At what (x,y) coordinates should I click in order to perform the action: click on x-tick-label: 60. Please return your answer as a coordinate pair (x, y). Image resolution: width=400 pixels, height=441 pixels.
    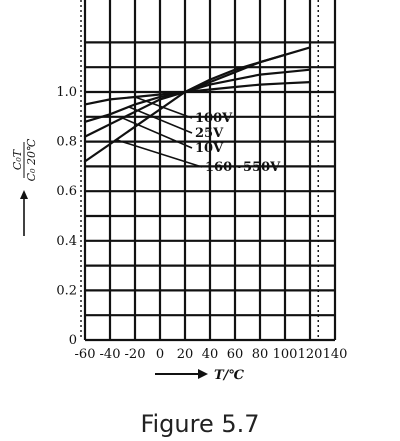
    Looking at the image, I should click on (235, 354).